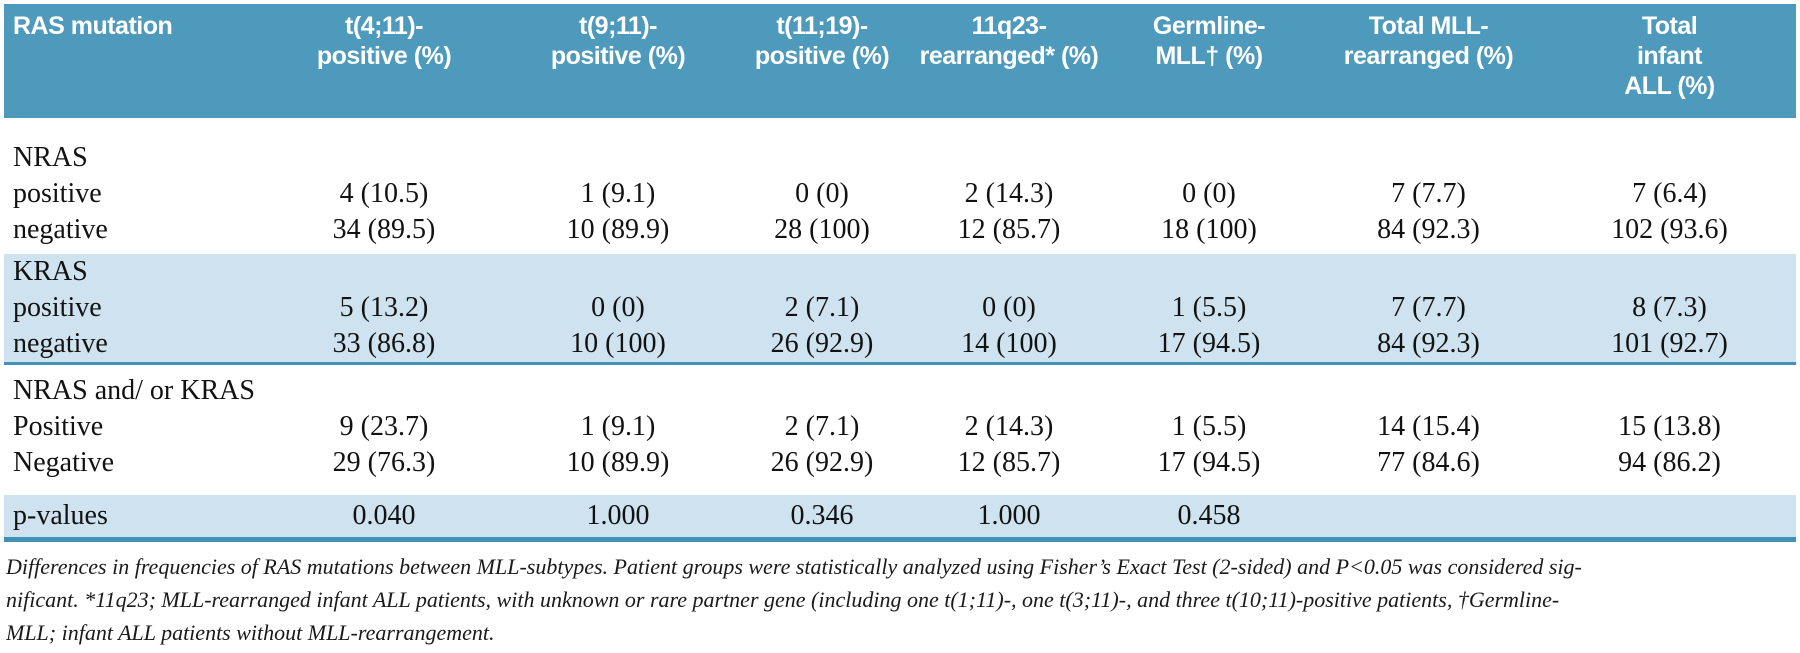 Image resolution: width=1800 pixels, height=653 pixels. I want to click on column-header: 11q23- rearranged* (%), so click(1009, 61).